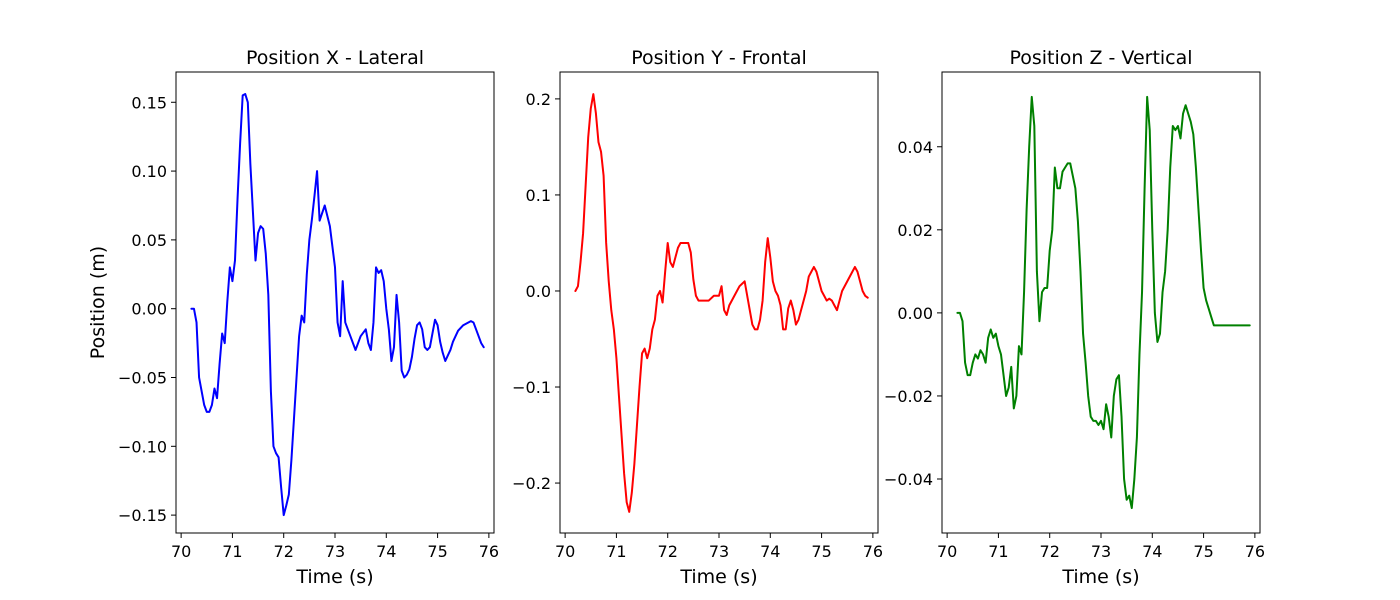  I want to click on y-tick-label: −0.10, so click(142, 446).